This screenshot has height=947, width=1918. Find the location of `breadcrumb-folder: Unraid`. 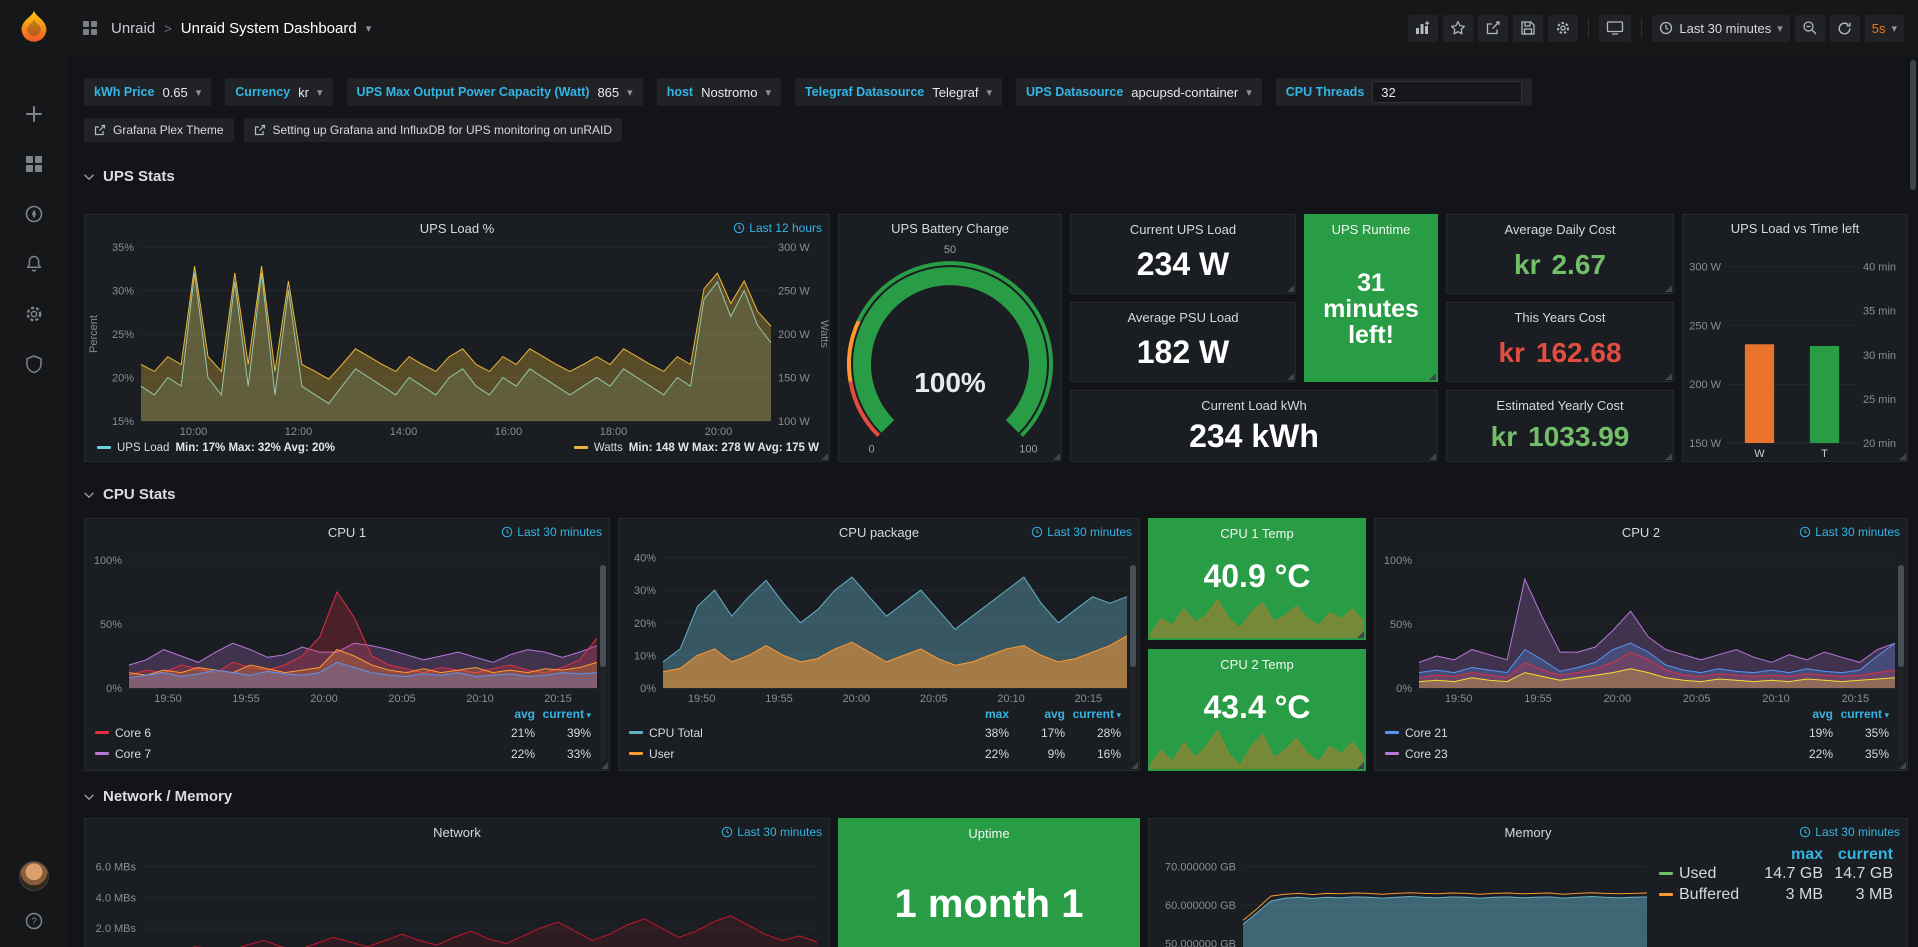

breadcrumb-folder: Unraid is located at coordinates (133, 28).